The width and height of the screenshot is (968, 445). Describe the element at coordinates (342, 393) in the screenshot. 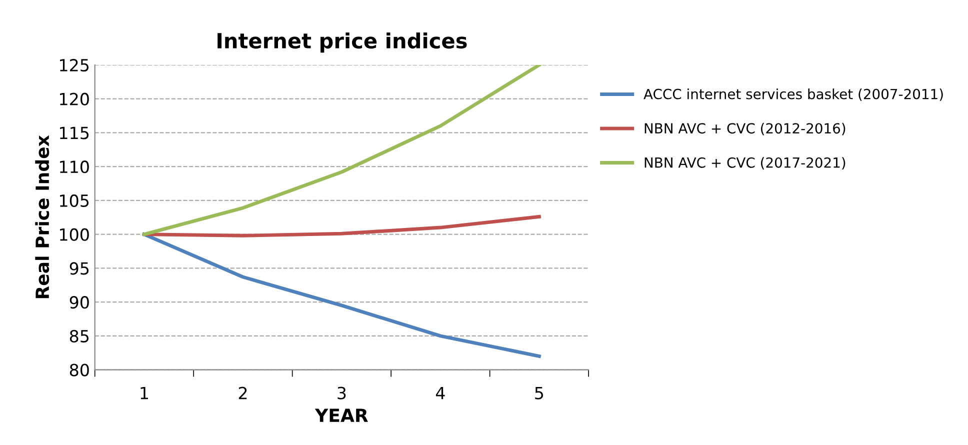

I see `x-tick-label: 3` at that location.